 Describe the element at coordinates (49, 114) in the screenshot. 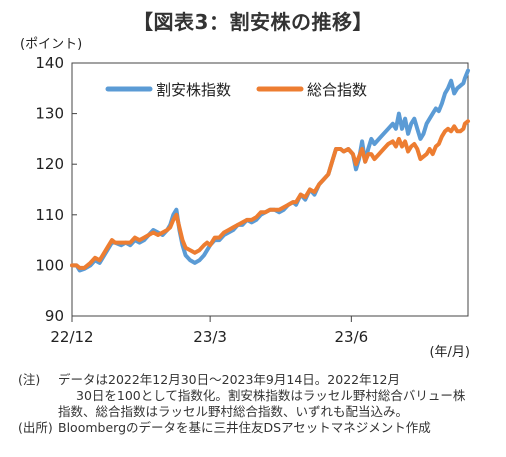

I see `y-tick-label: 130` at that location.